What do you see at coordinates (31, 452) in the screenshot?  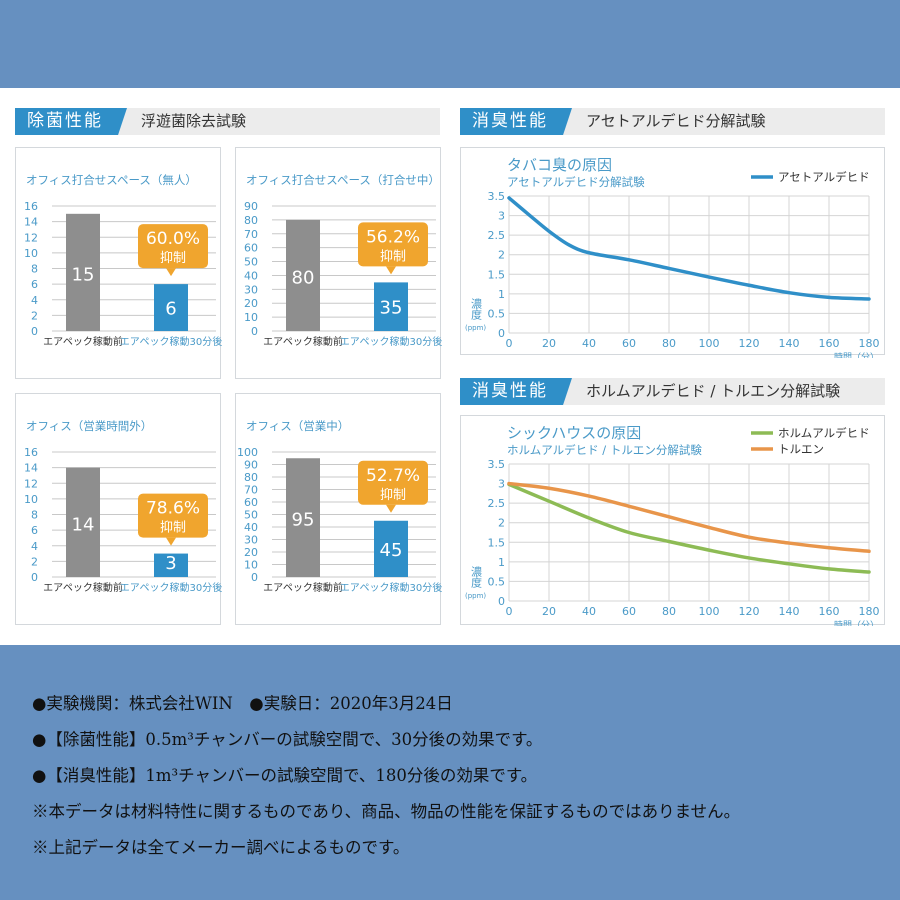 I see `y-tick-label: 16` at bounding box center [31, 452].